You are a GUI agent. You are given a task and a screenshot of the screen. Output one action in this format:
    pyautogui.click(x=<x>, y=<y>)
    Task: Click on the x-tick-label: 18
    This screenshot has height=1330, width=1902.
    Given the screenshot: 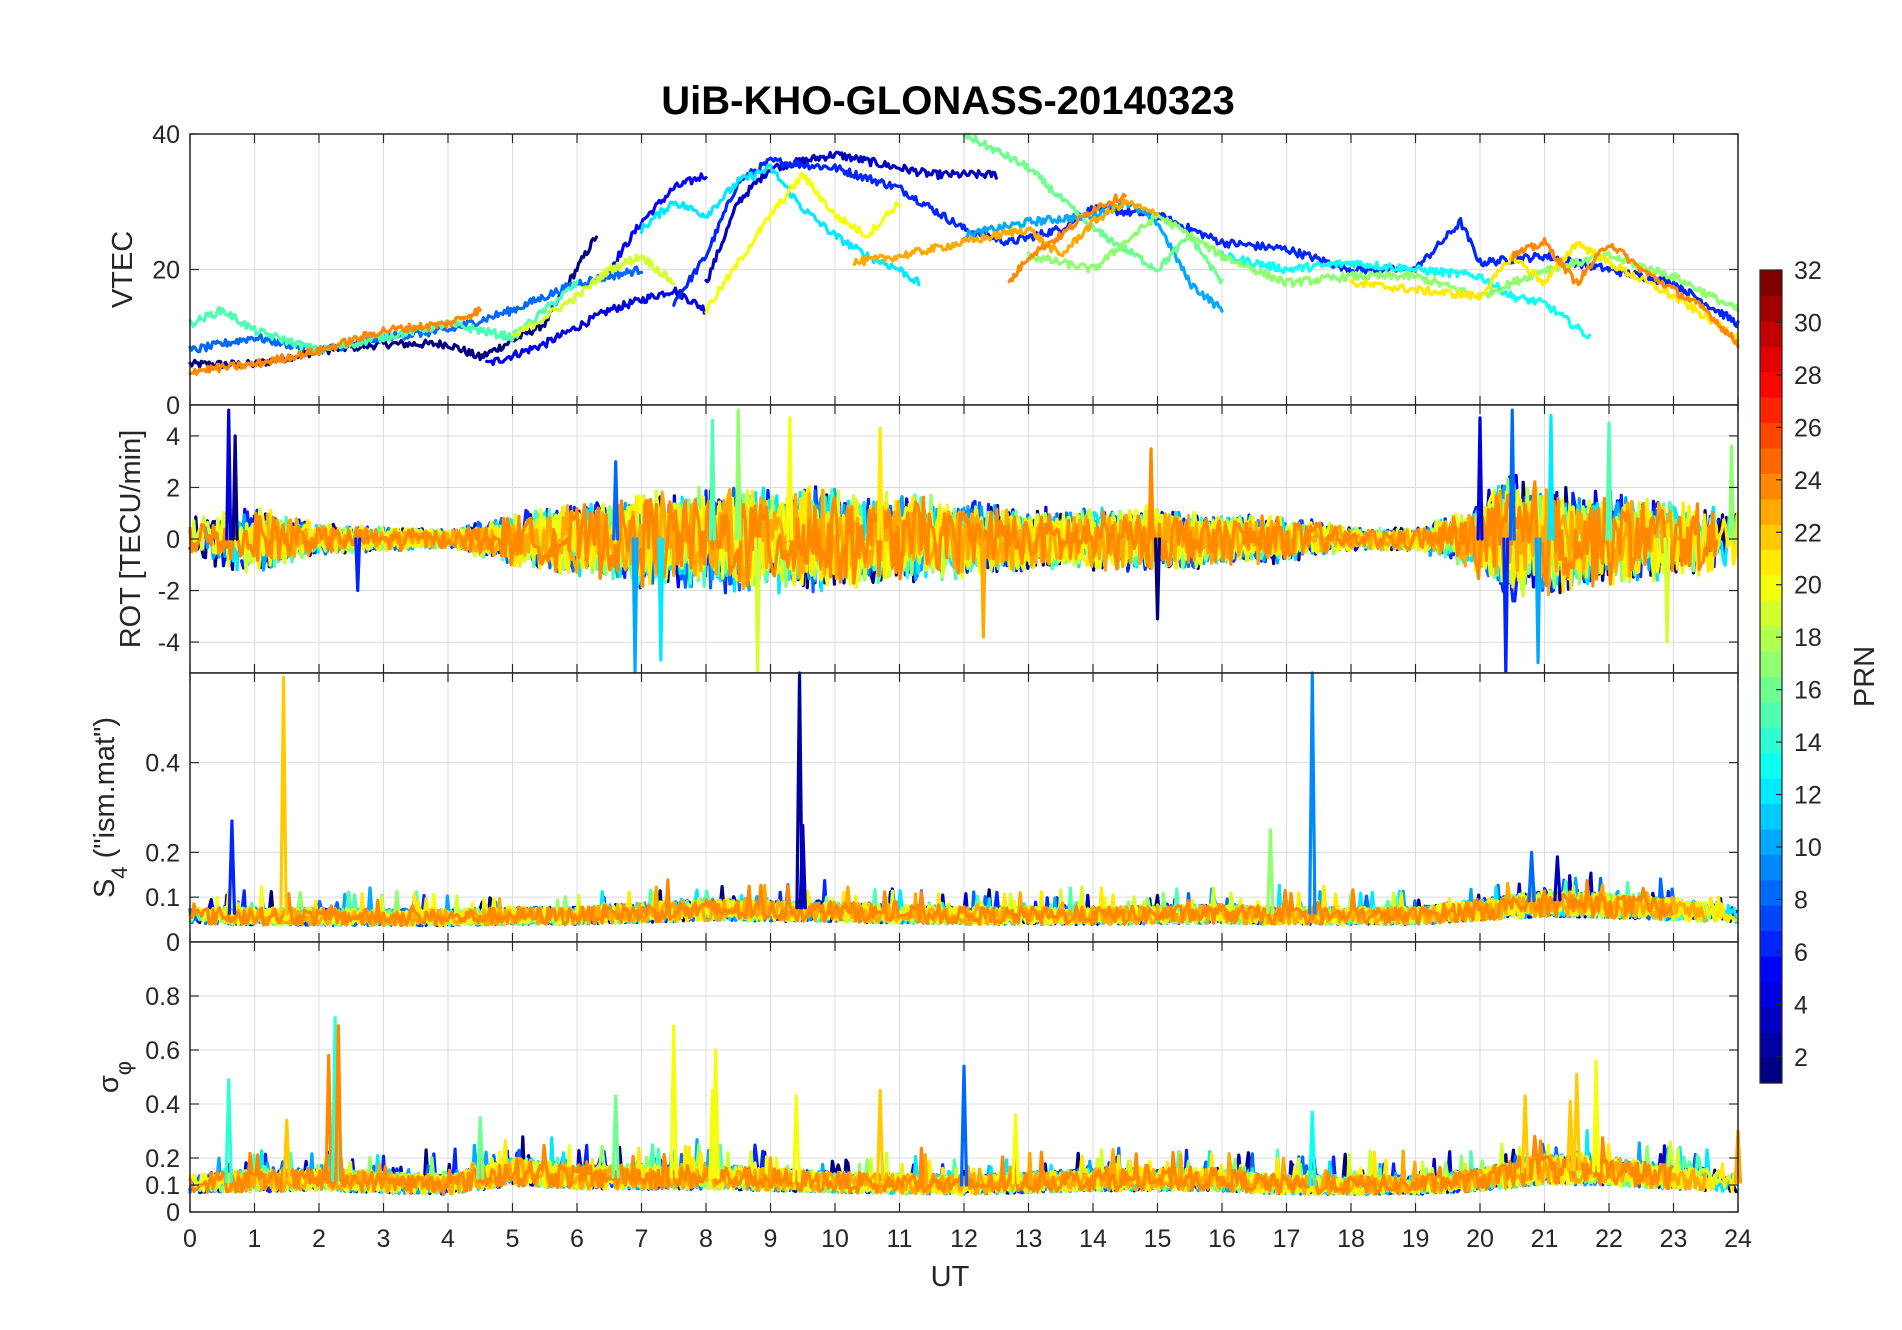 What is the action you would take?
    pyautogui.click(x=1351, y=1239)
    